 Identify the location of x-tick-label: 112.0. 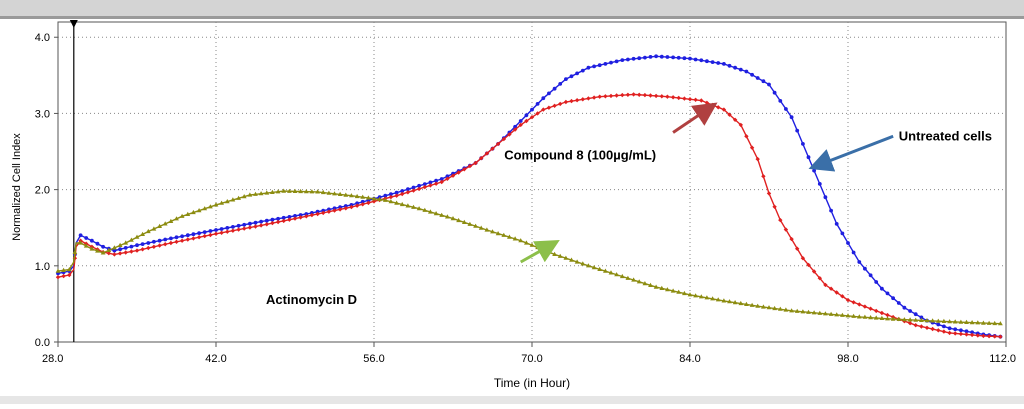
(1002, 359).